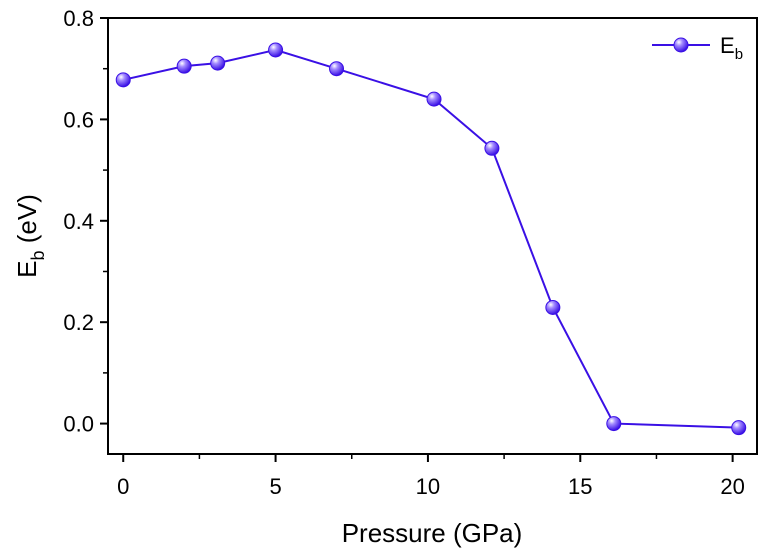 Image resolution: width=768 pixels, height=556 pixels. What do you see at coordinates (123, 486) in the screenshot?
I see `x-tick-label: 0` at bounding box center [123, 486].